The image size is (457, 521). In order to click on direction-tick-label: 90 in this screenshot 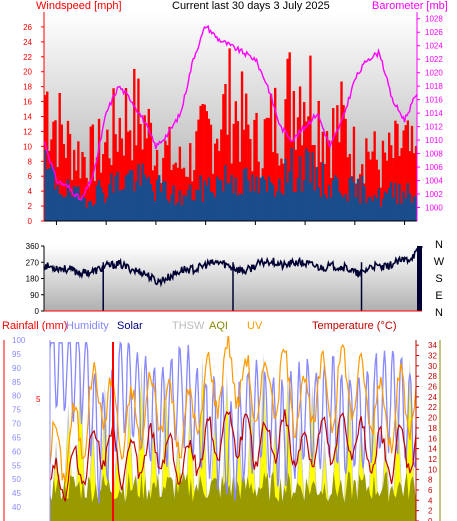, I will do `click(34, 295)`.